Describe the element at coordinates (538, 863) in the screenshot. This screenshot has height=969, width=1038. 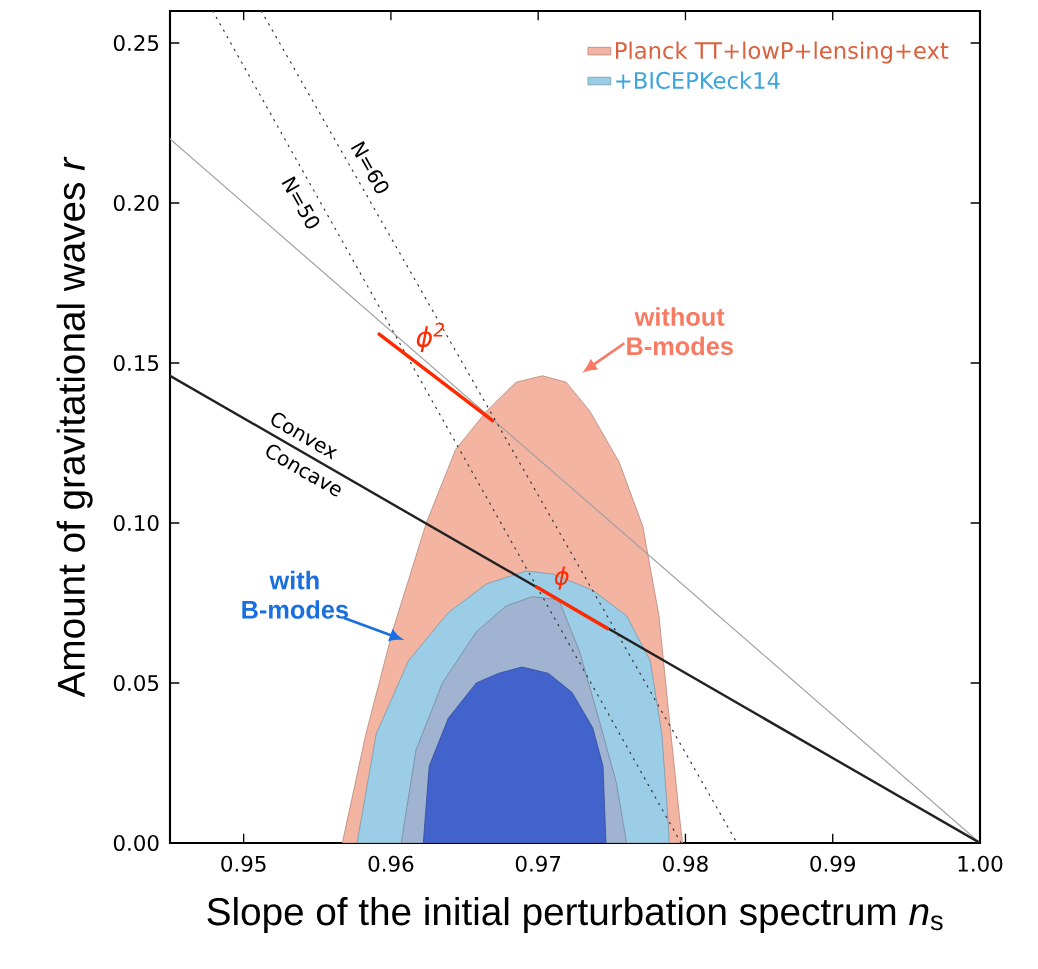
I see `x-tick-label: 0.97` at that location.